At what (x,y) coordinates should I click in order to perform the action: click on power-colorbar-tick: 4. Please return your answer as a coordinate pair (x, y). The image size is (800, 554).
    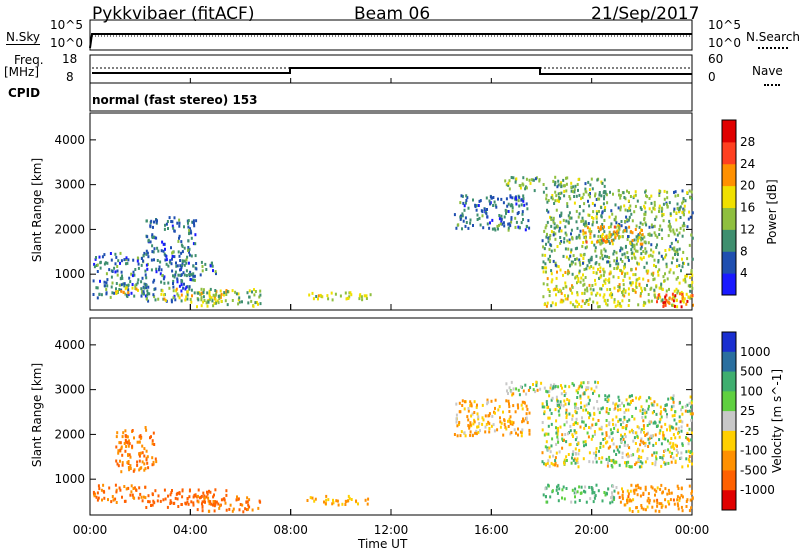
    Looking at the image, I should click on (744, 273).